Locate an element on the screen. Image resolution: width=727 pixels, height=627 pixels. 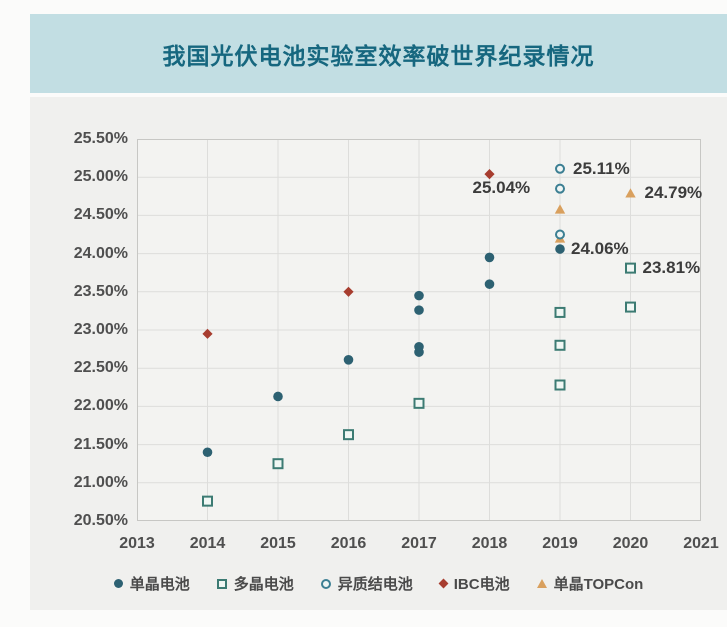
y-axis-tick: 25.00% is located at coordinates (100, 177).